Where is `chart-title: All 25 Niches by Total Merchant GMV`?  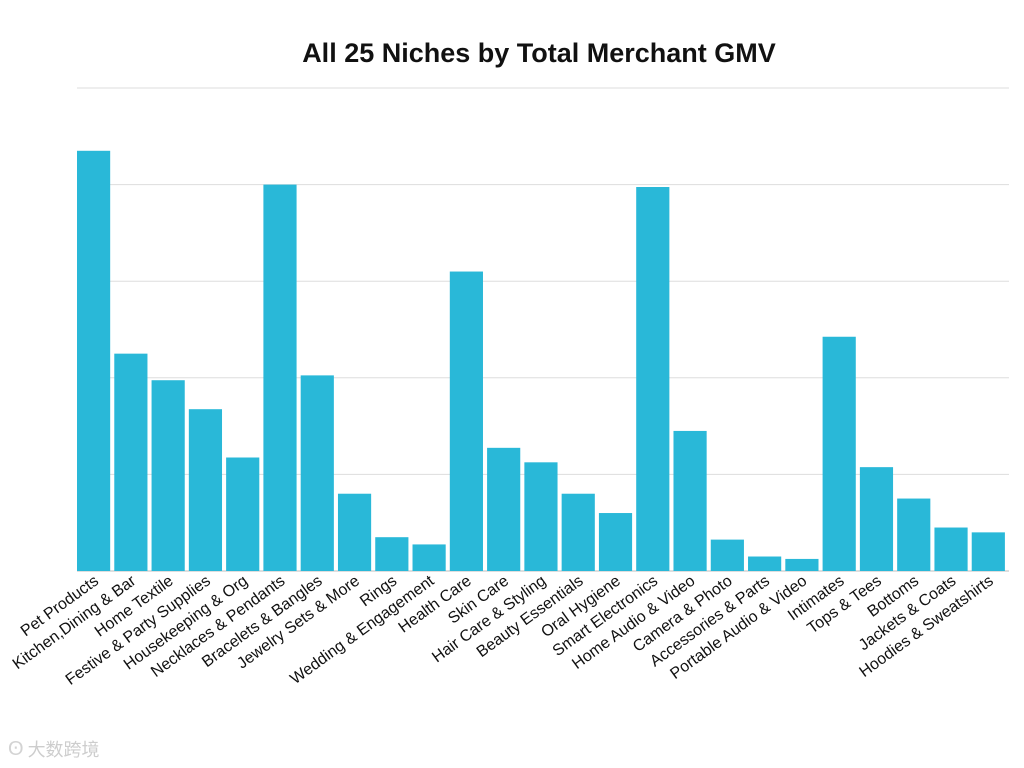 chart-title: All 25 Niches by Total Merchant GMV is located at coordinates (539, 53).